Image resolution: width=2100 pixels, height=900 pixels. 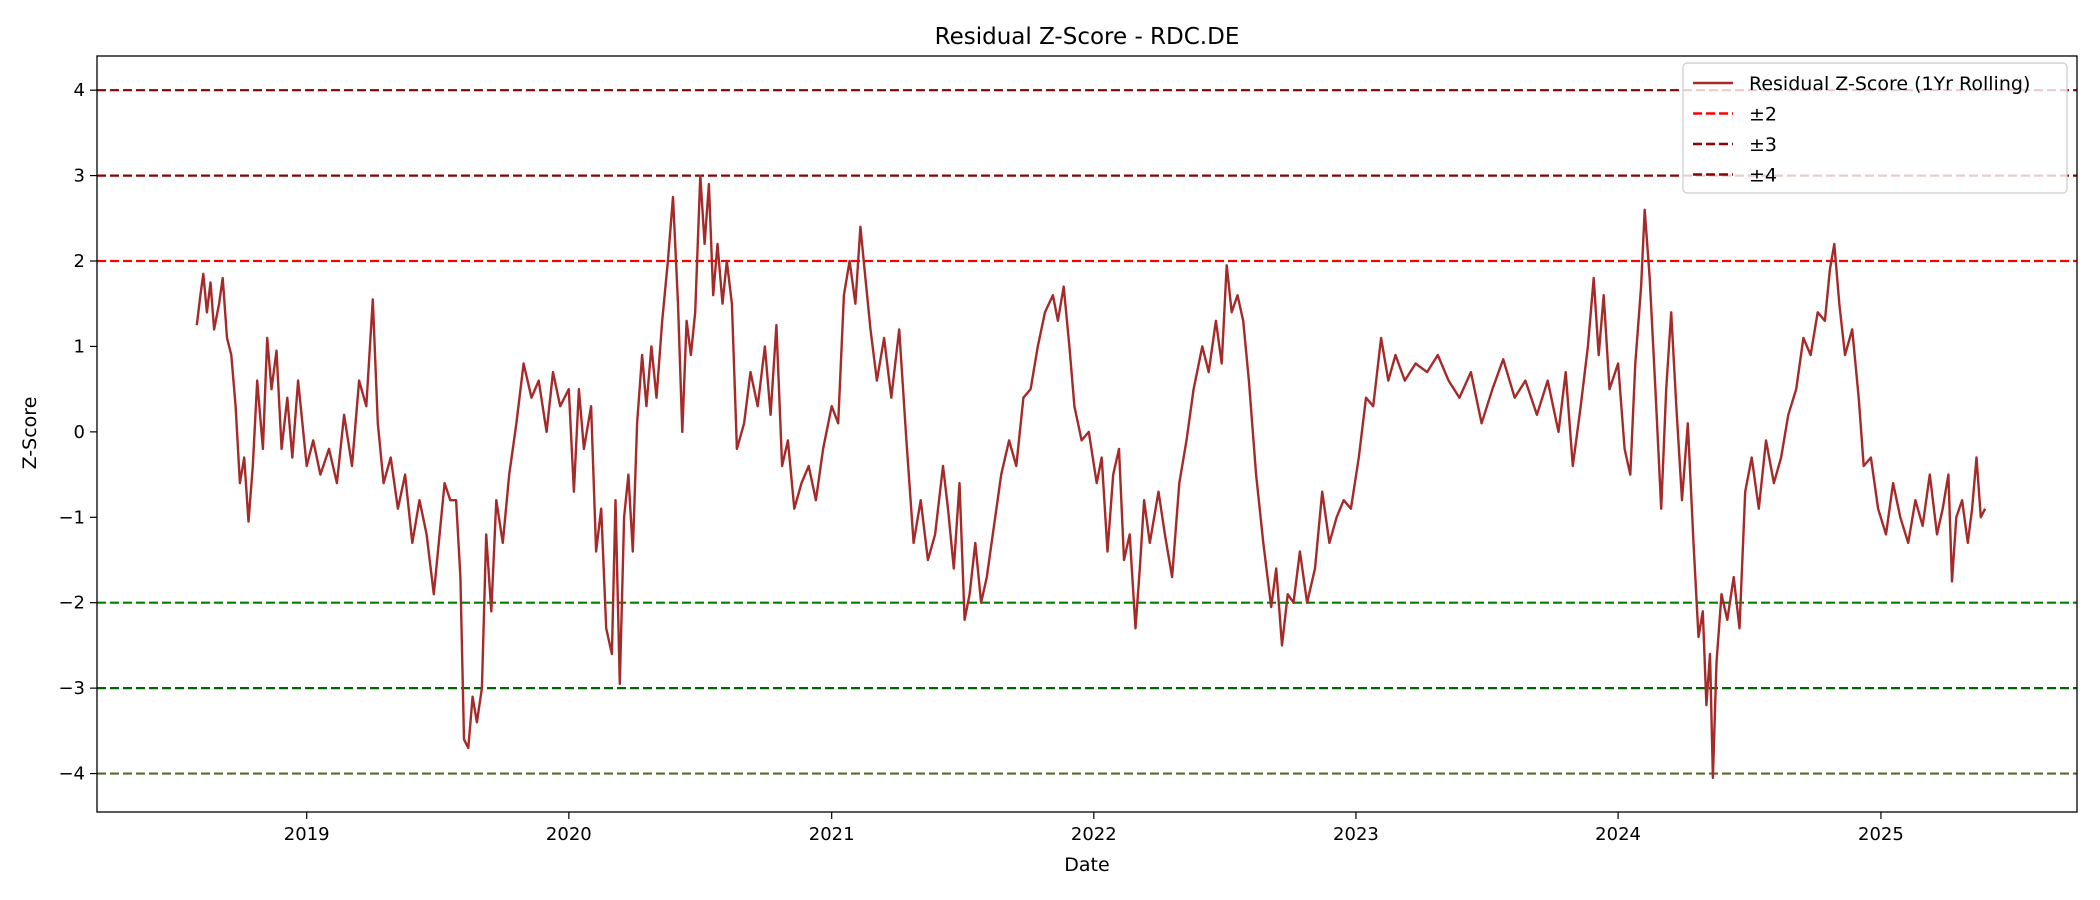 I want to click on legend-label: ±3, so click(x=1763, y=145).